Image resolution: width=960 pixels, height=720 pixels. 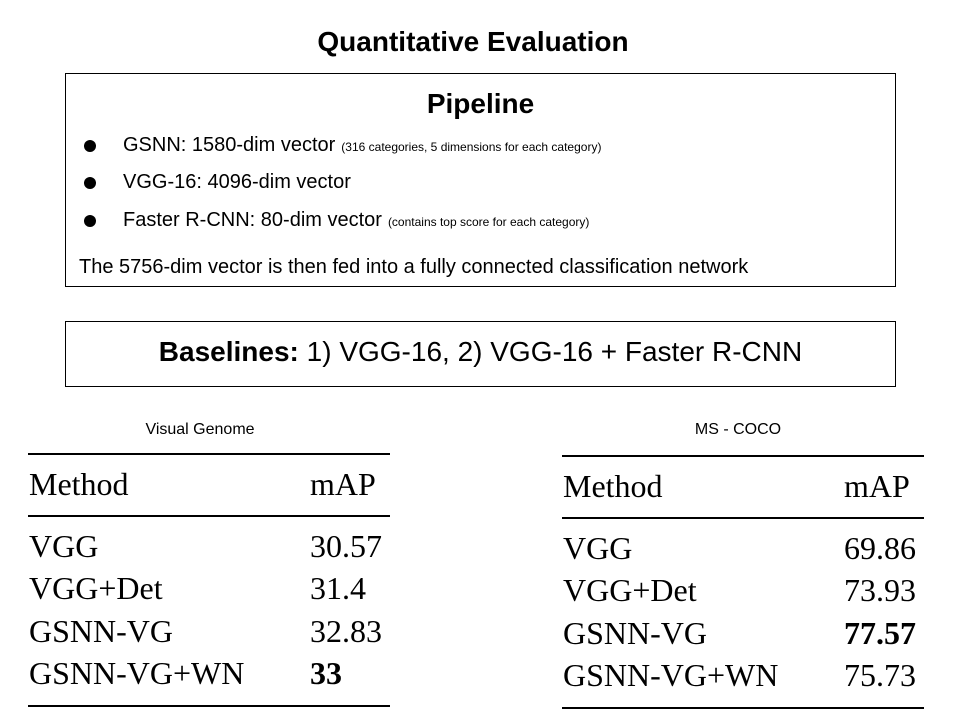 I want to click on baselines-label: Baselines:, so click(x=228, y=351).